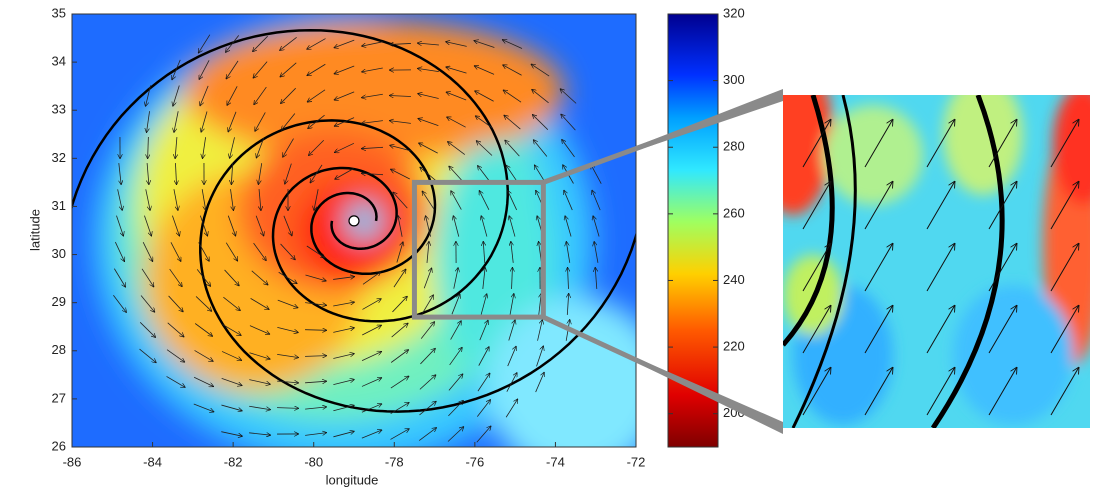  I want to click on x-tick-label: -82, so click(233, 461).